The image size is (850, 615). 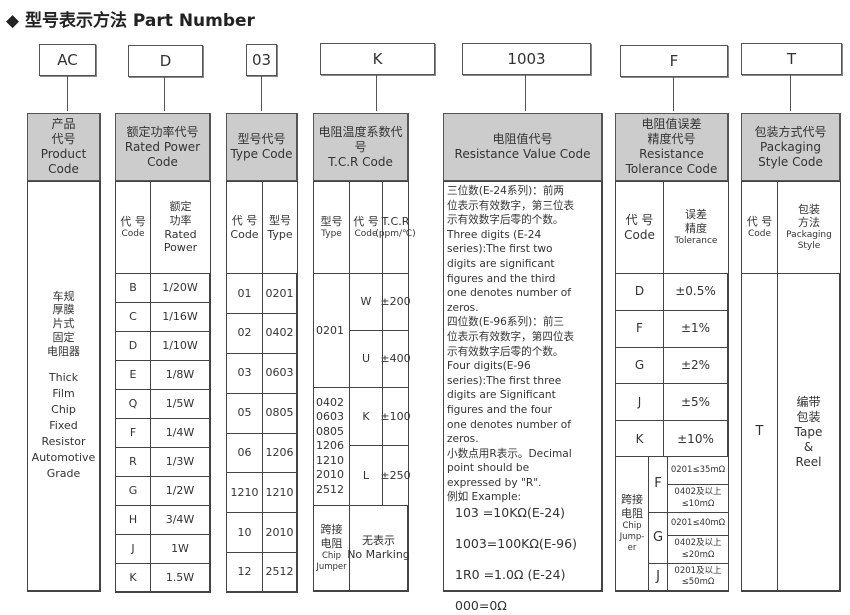 What do you see at coordinates (330, 475) in the screenshot?
I see `type-value: 2010` at bounding box center [330, 475].